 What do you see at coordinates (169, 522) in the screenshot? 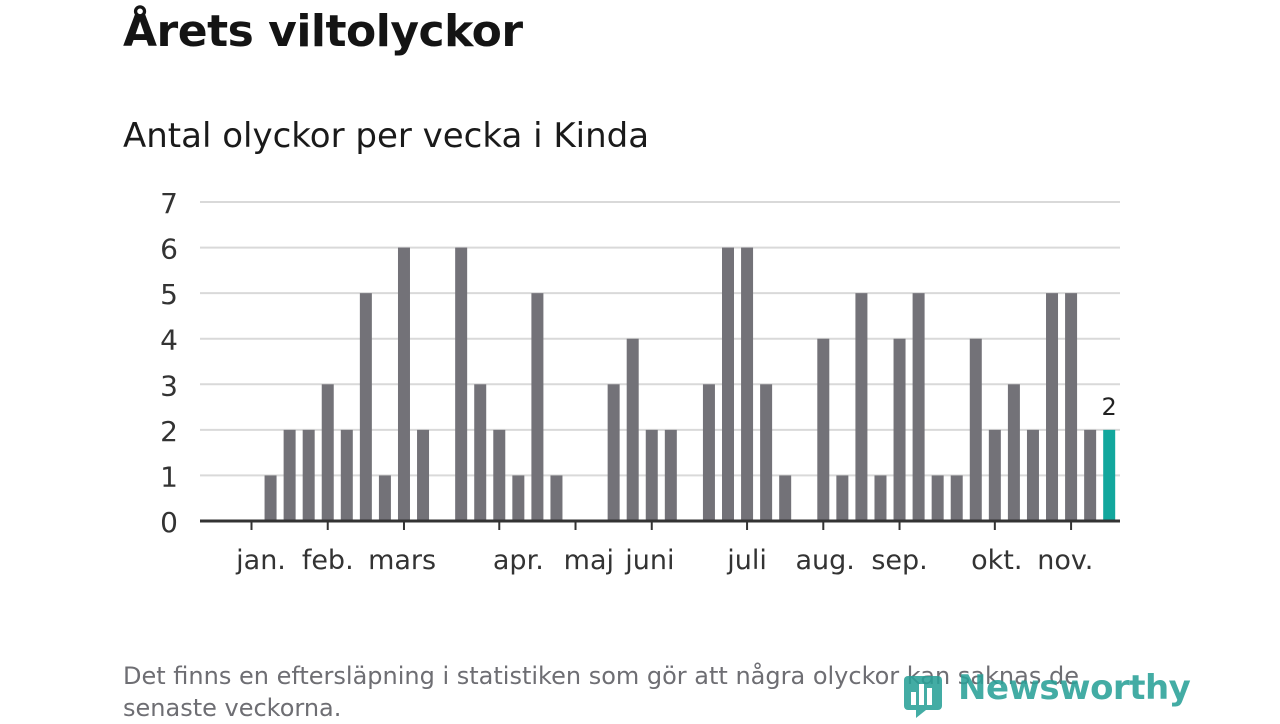
I see `y-tick-label: 0` at bounding box center [169, 522].